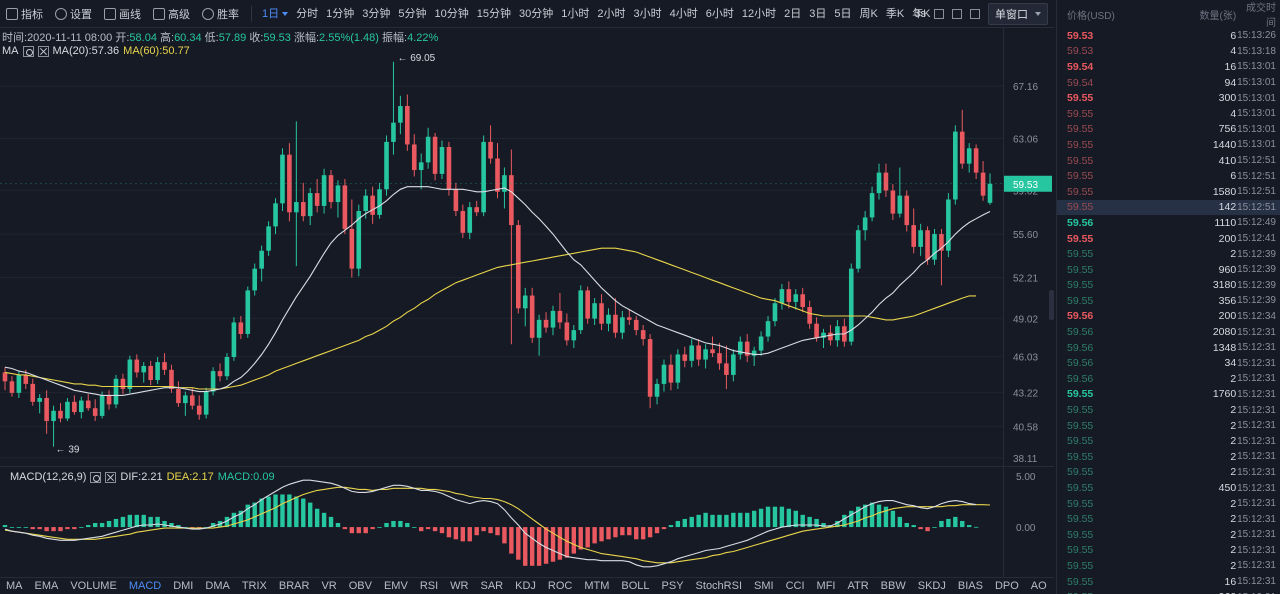 The image size is (1280, 594). What do you see at coordinates (395, 586) in the screenshot?
I see `indicator-tab: EMV` at bounding box center [395, 586].